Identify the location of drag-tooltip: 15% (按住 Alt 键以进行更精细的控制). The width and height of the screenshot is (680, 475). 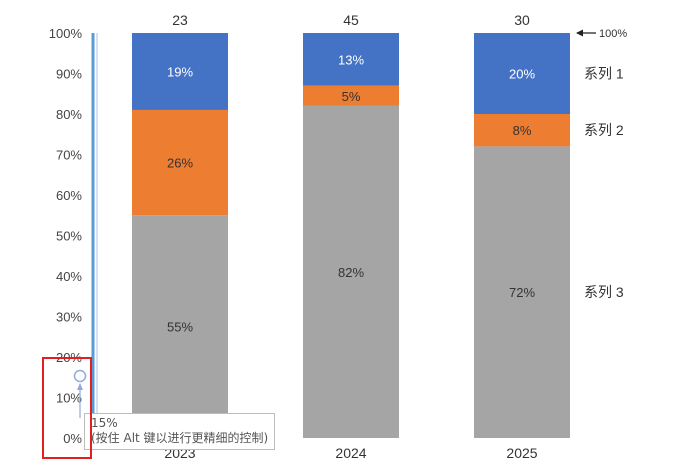
(180, 431).